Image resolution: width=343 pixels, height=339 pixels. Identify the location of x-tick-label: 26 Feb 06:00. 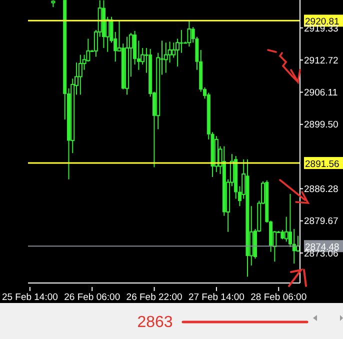
(92, 297).